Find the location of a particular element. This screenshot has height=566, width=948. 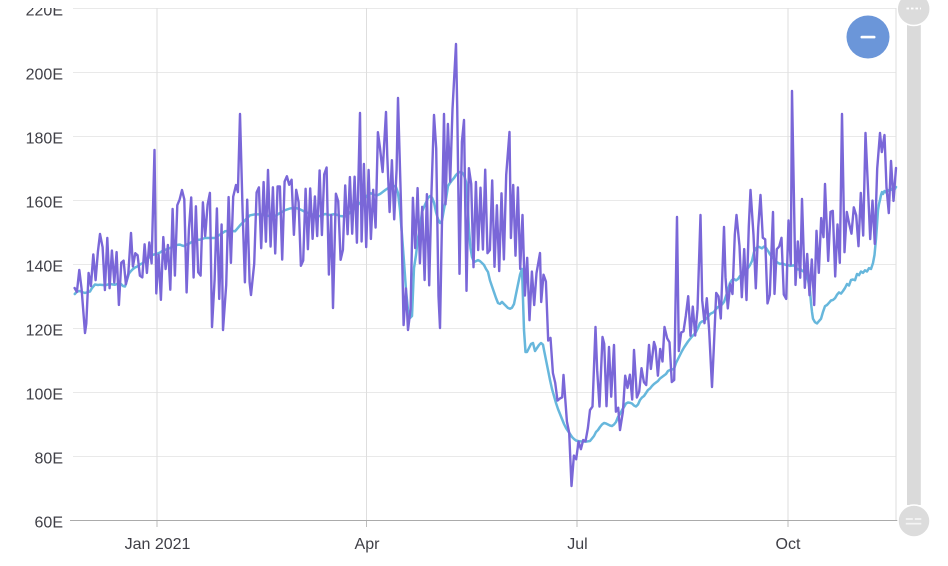

svg-text: 180E is located at coordinates (44, 139).